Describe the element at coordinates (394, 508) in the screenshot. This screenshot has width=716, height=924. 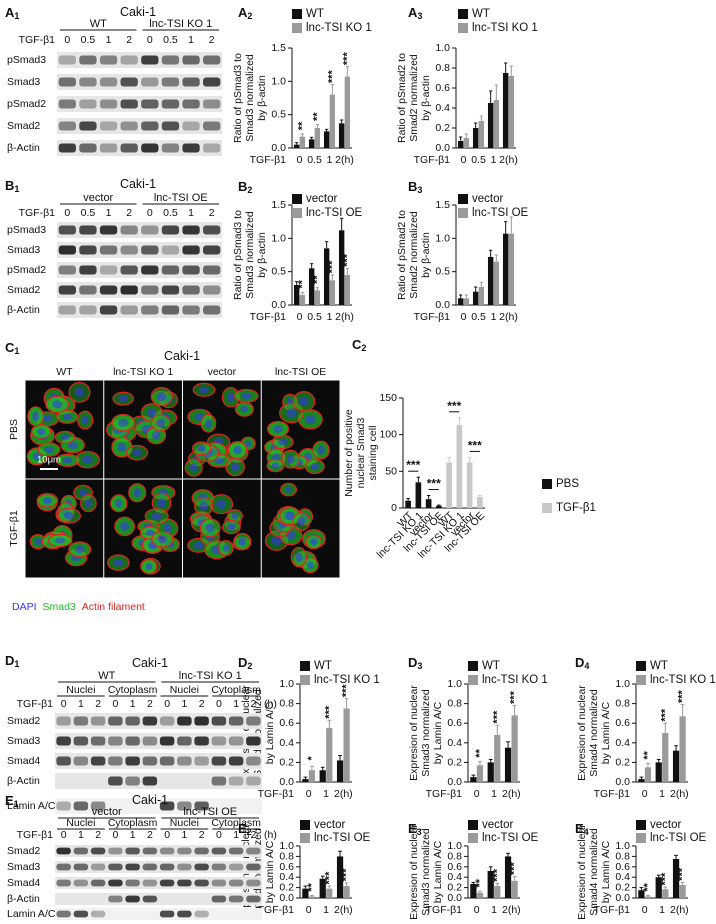
I see `y-tick-label: 0` at that location.